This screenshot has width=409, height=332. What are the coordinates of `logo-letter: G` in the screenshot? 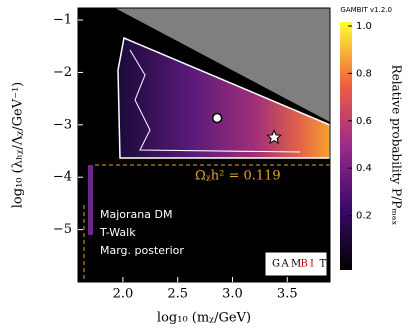 It's located at (276, 264).